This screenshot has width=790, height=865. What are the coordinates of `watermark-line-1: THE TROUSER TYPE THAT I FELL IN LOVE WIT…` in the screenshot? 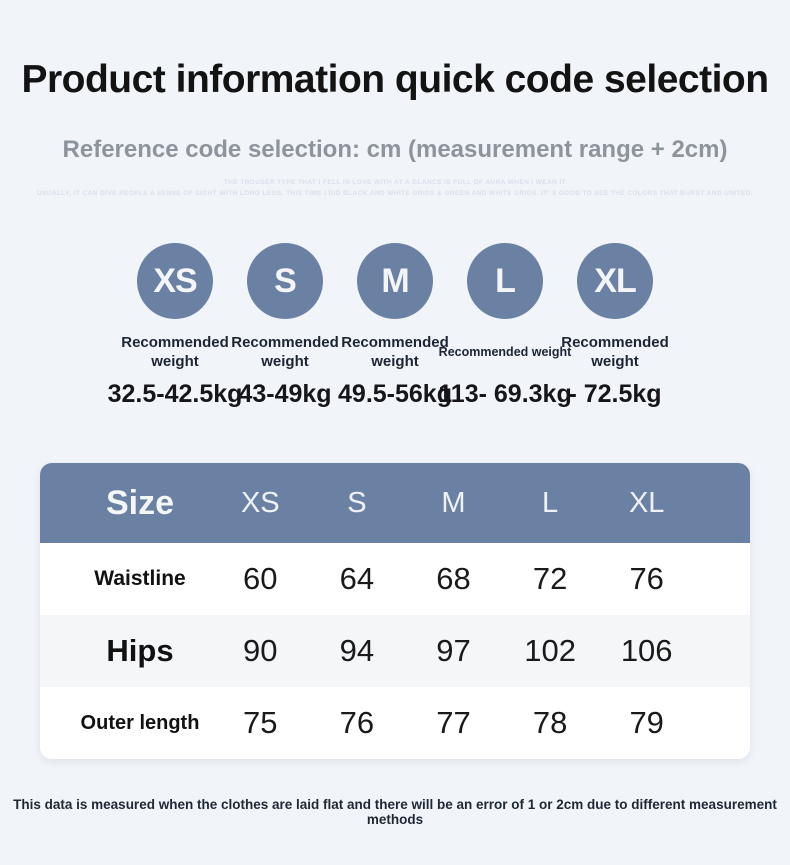 It's located at (395, 182).